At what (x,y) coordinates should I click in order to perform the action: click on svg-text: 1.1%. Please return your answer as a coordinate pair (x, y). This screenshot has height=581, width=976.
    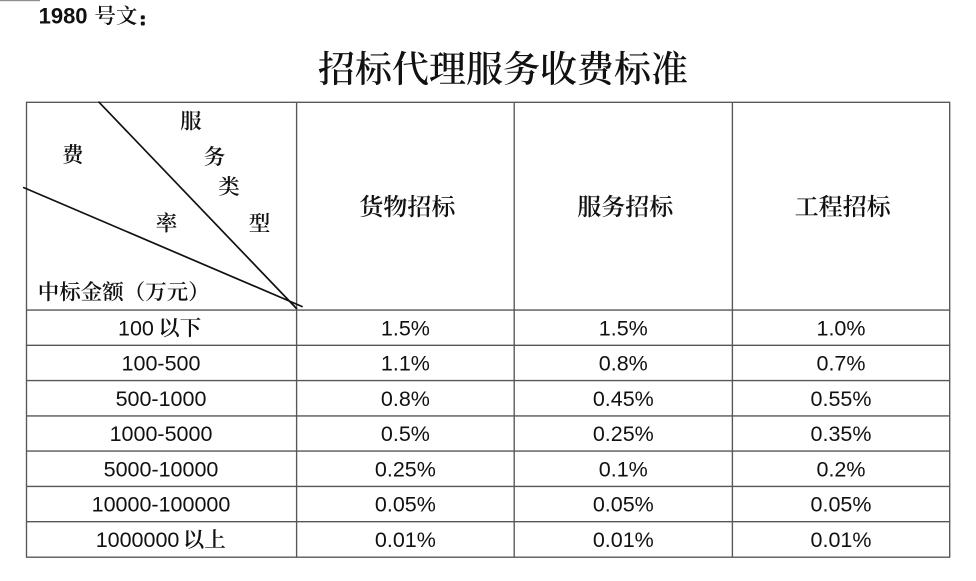
    Looking at the image, I should click on (405, 364).